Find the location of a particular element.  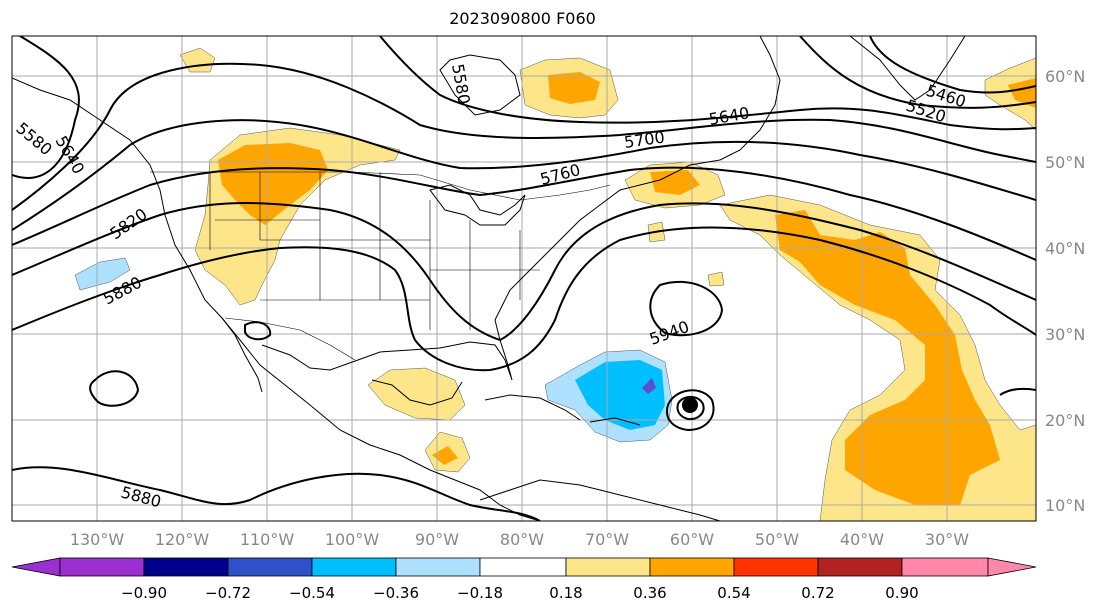

contour-5580-b is located at coordinates (707, 83).